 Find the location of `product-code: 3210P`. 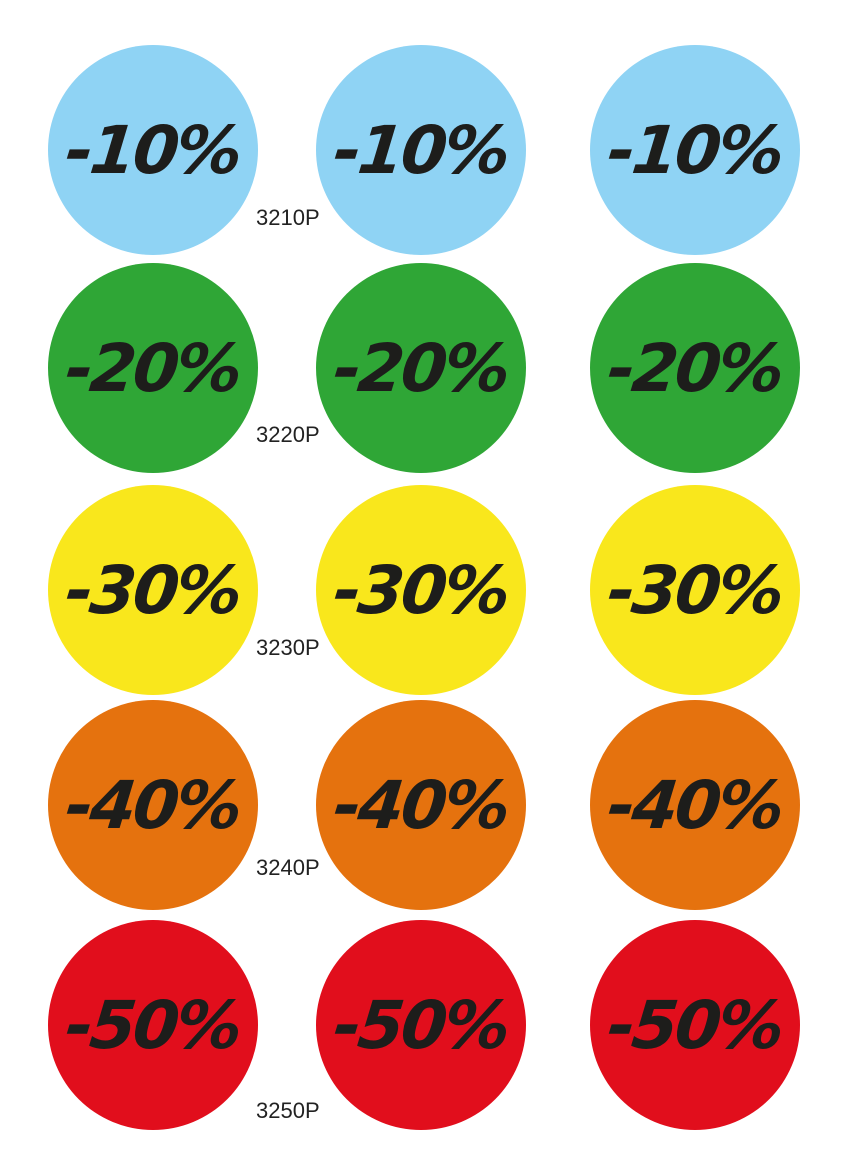

product-code: 3210P is located at coordinates (288, 217).